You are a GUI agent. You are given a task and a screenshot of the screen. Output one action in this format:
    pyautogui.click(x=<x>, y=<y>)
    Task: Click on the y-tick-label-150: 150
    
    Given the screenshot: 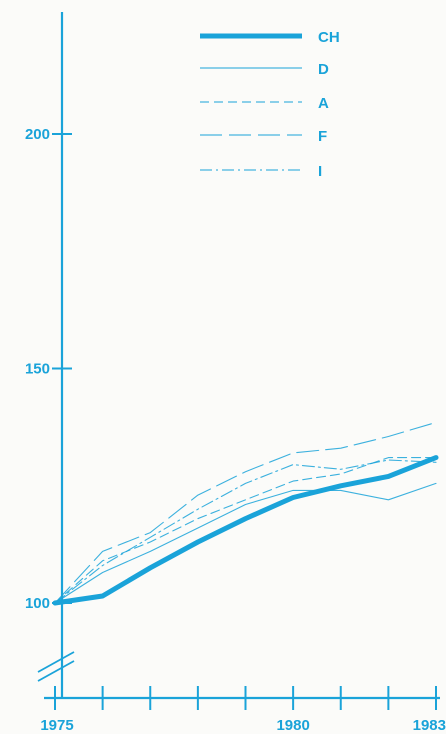 What is the action you would take?
    pyautogui.click(x=37, y=369)
    